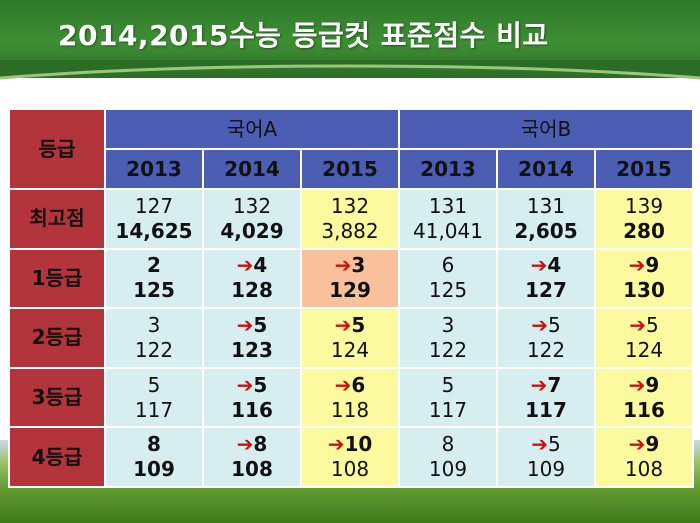  What do you see at coordinates (252, 129) in the screenshot?
I see `group-header-korean-a: 국어A` at bounding box center [252, 129].